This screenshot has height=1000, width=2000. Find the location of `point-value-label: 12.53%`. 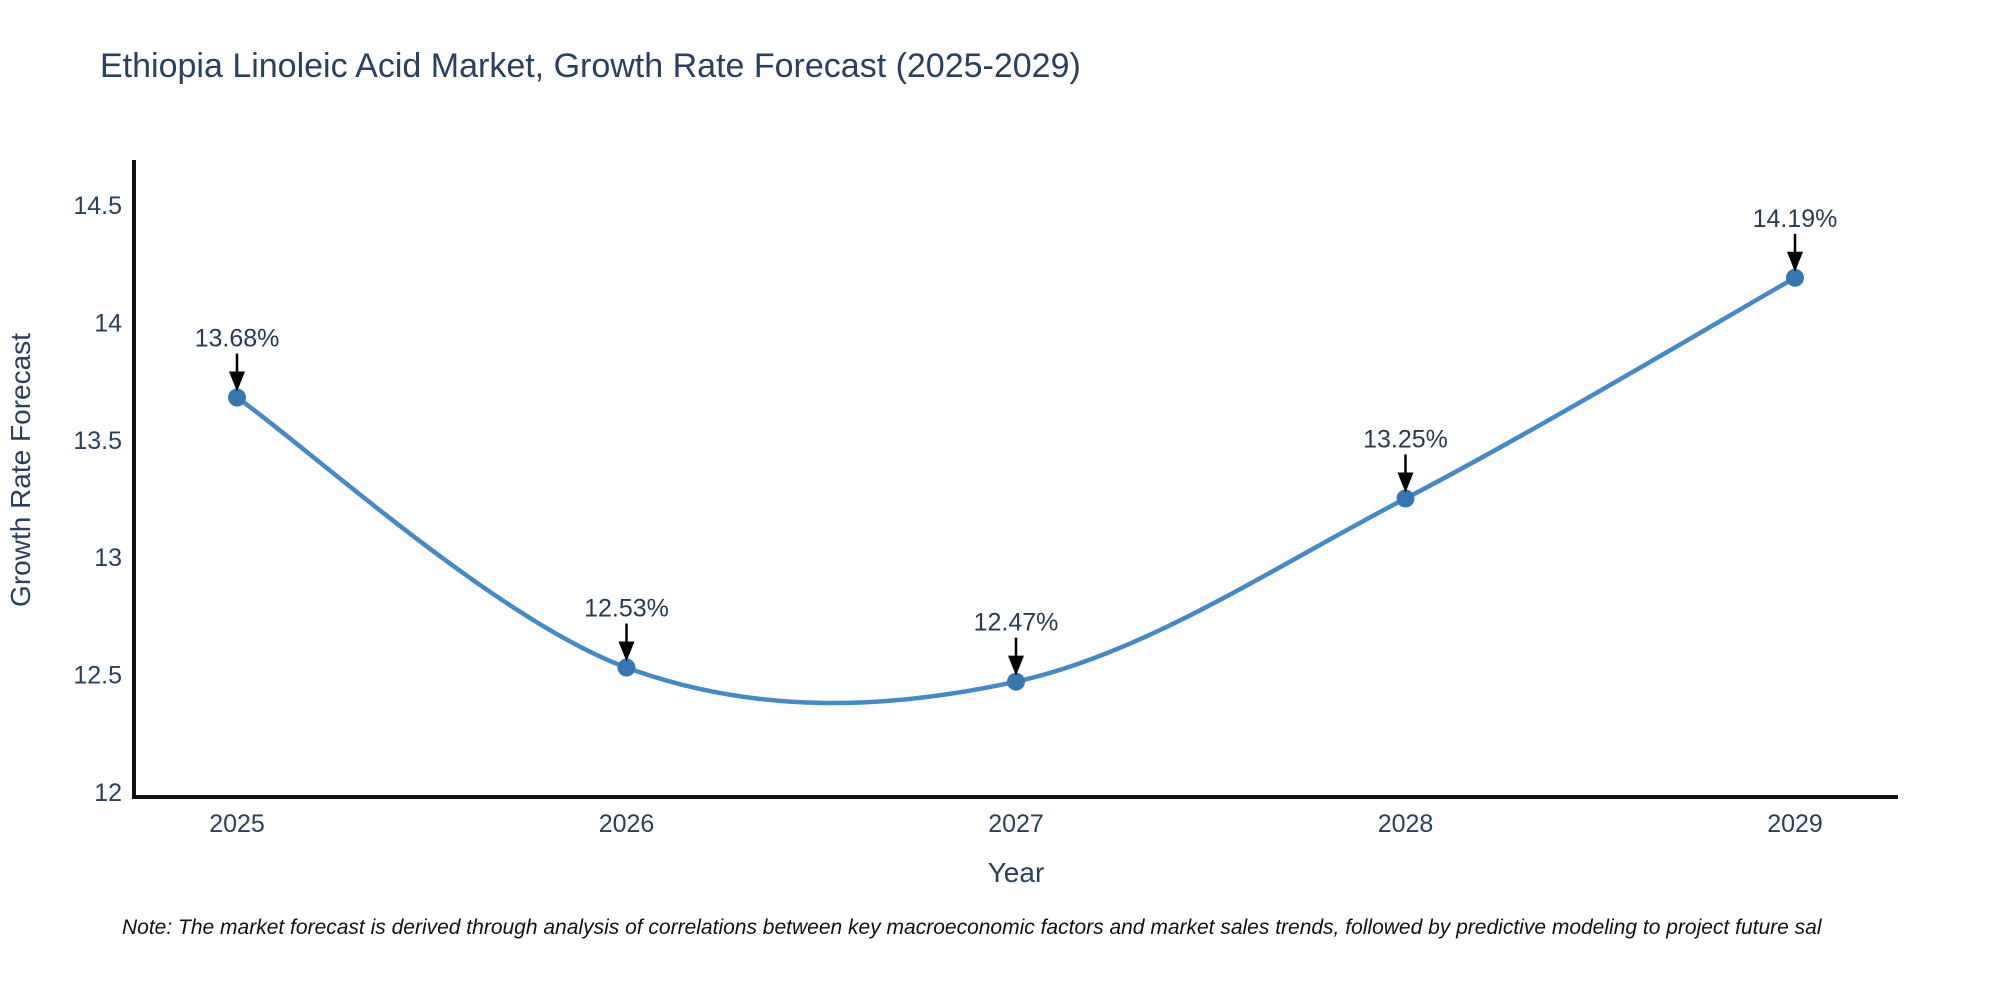

point-value-label: 12.53% is located at coordinates (626, 609).